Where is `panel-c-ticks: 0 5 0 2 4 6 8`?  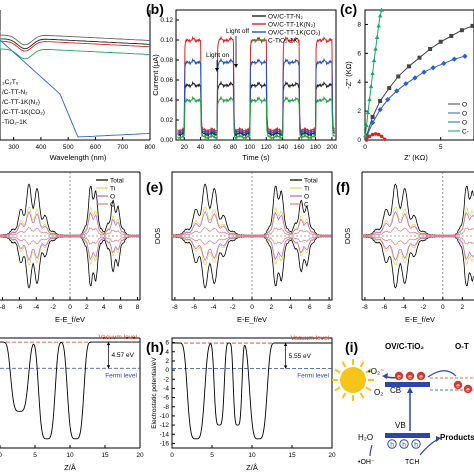 panel-c-ticks: 0 5 0 2 4 6 8 is located at coordinates (400, 86).